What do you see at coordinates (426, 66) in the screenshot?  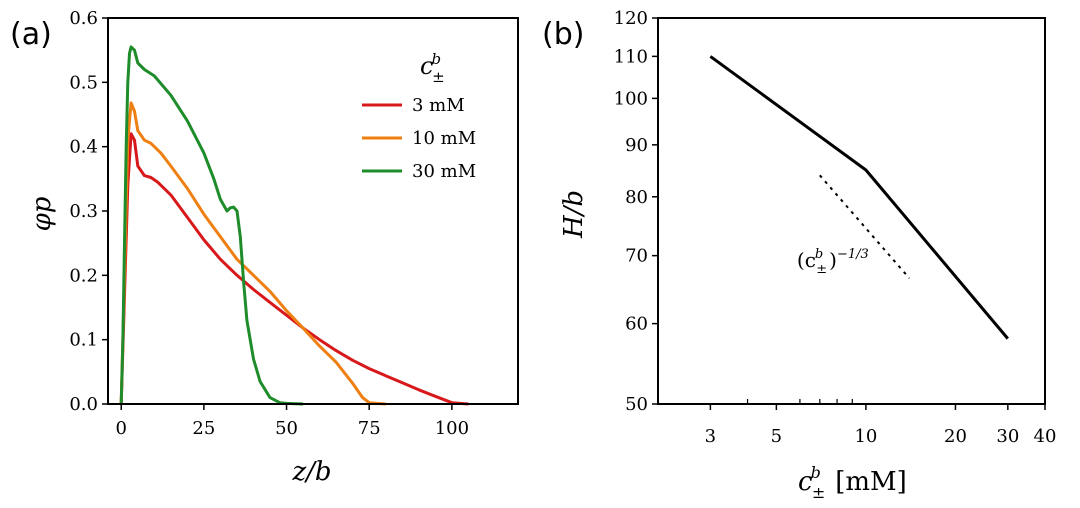 I see `legend-title-base: c` at bounding box center [426, 66].